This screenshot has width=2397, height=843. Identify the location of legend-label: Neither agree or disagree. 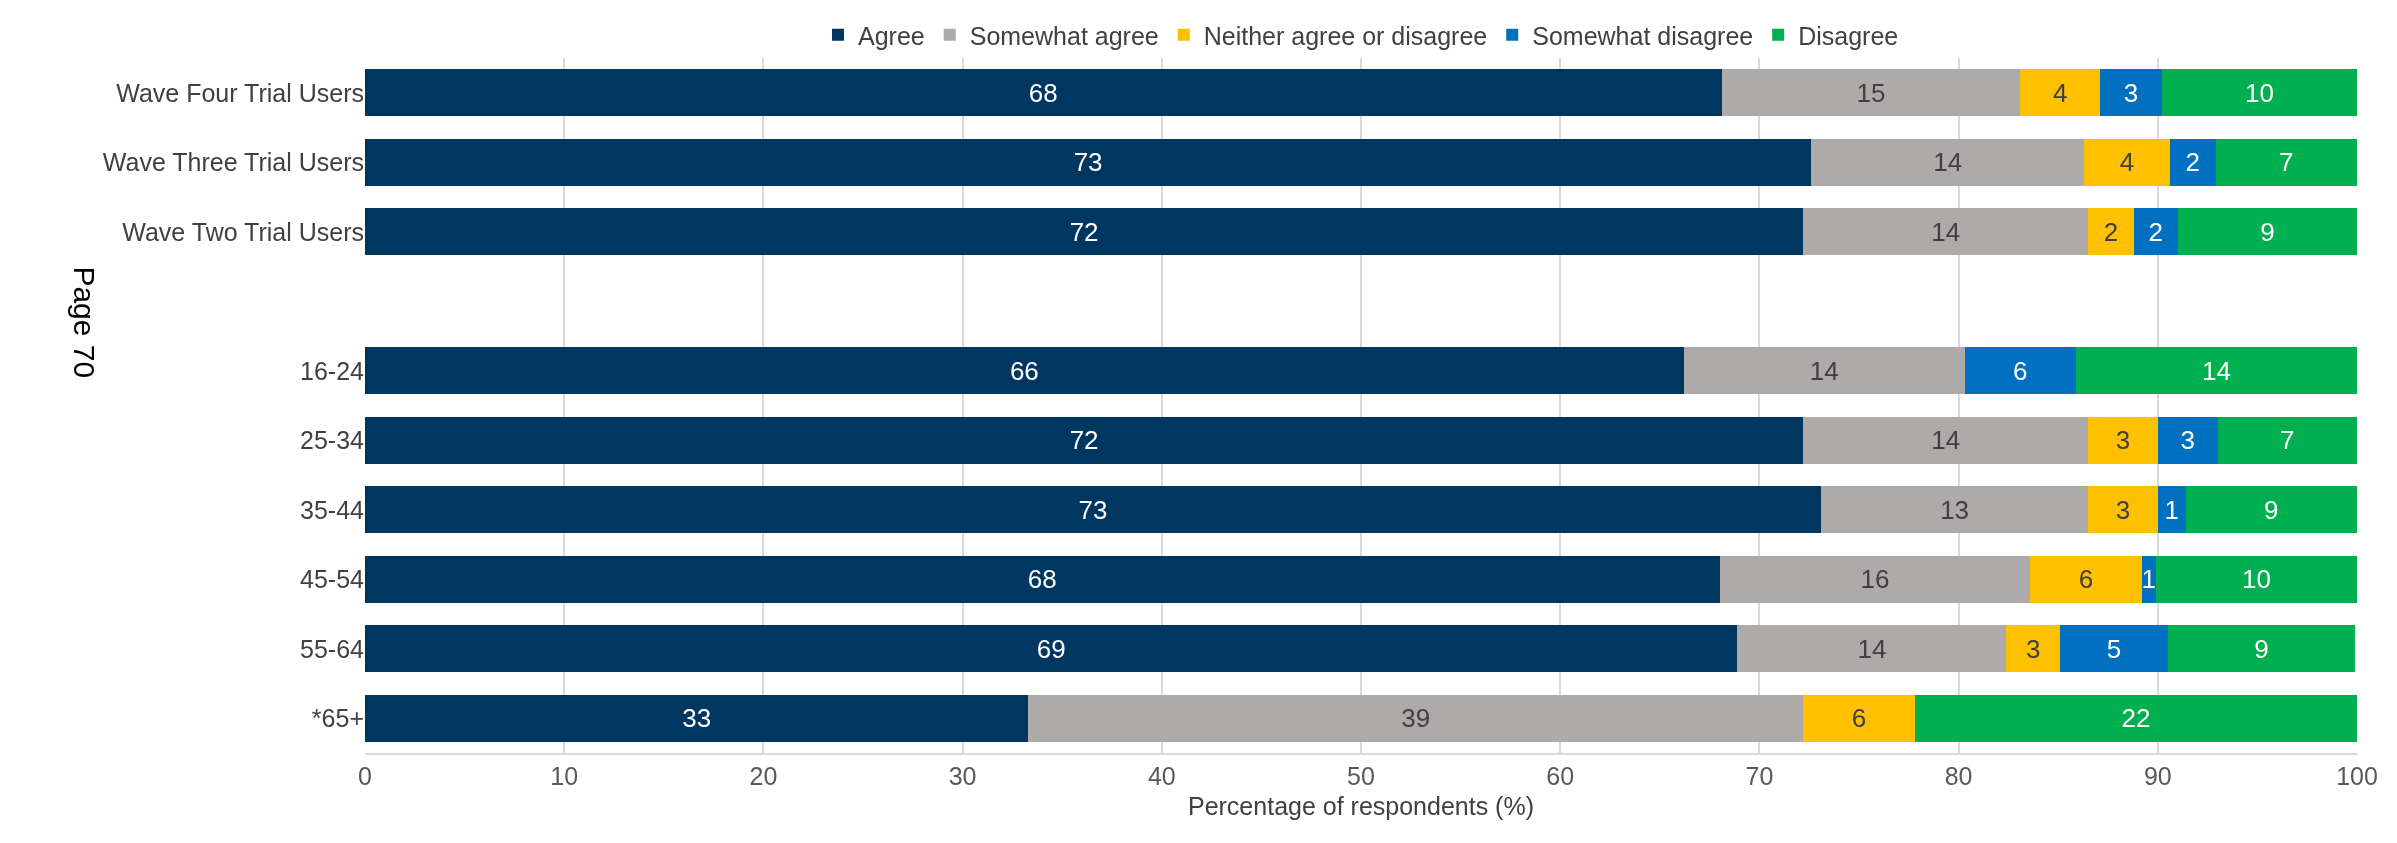
(1345, 35).